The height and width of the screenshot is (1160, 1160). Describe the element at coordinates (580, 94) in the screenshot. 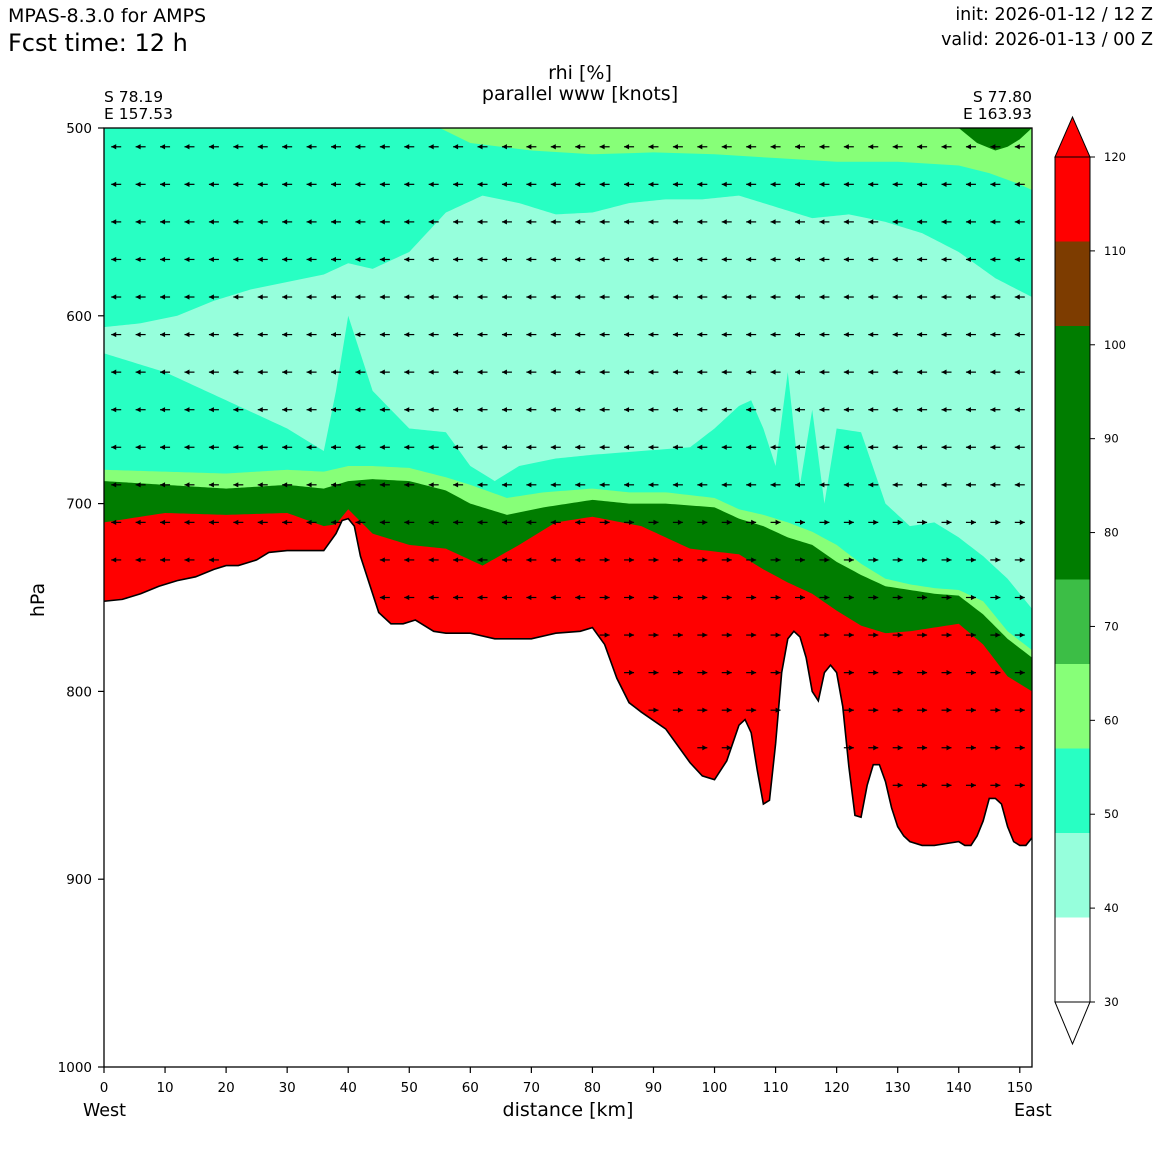

I see `chart-subtitle: parallel www [knots]` at that location.